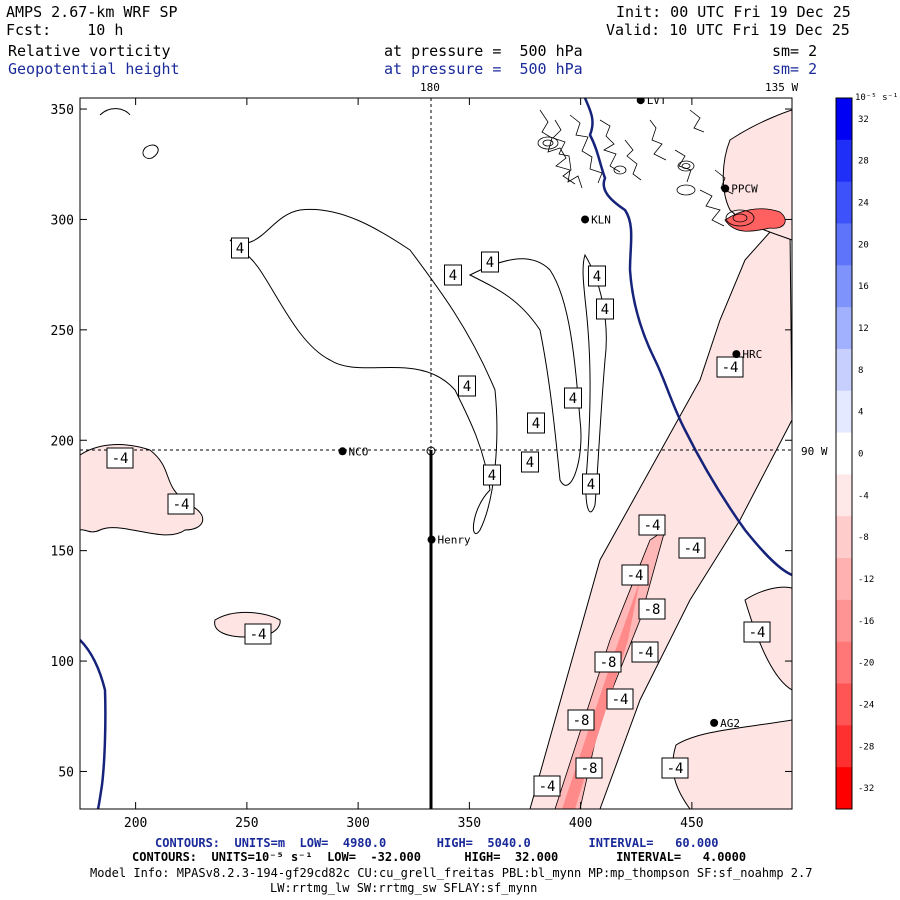 The image size is (900, 900). I want to click on colorbar-tick-label: 20, so click(863, 245).